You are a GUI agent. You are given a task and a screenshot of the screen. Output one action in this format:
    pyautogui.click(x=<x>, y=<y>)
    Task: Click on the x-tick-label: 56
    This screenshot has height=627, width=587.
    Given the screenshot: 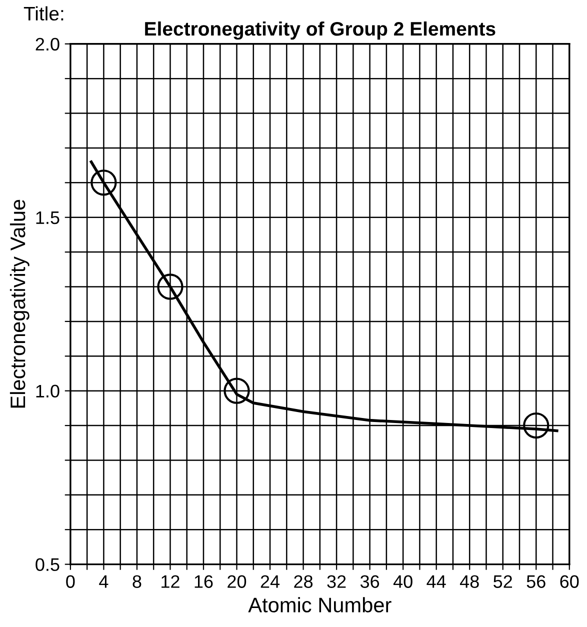 What is the action you would take?
    pyautogui.click(x=536, y=581)
    